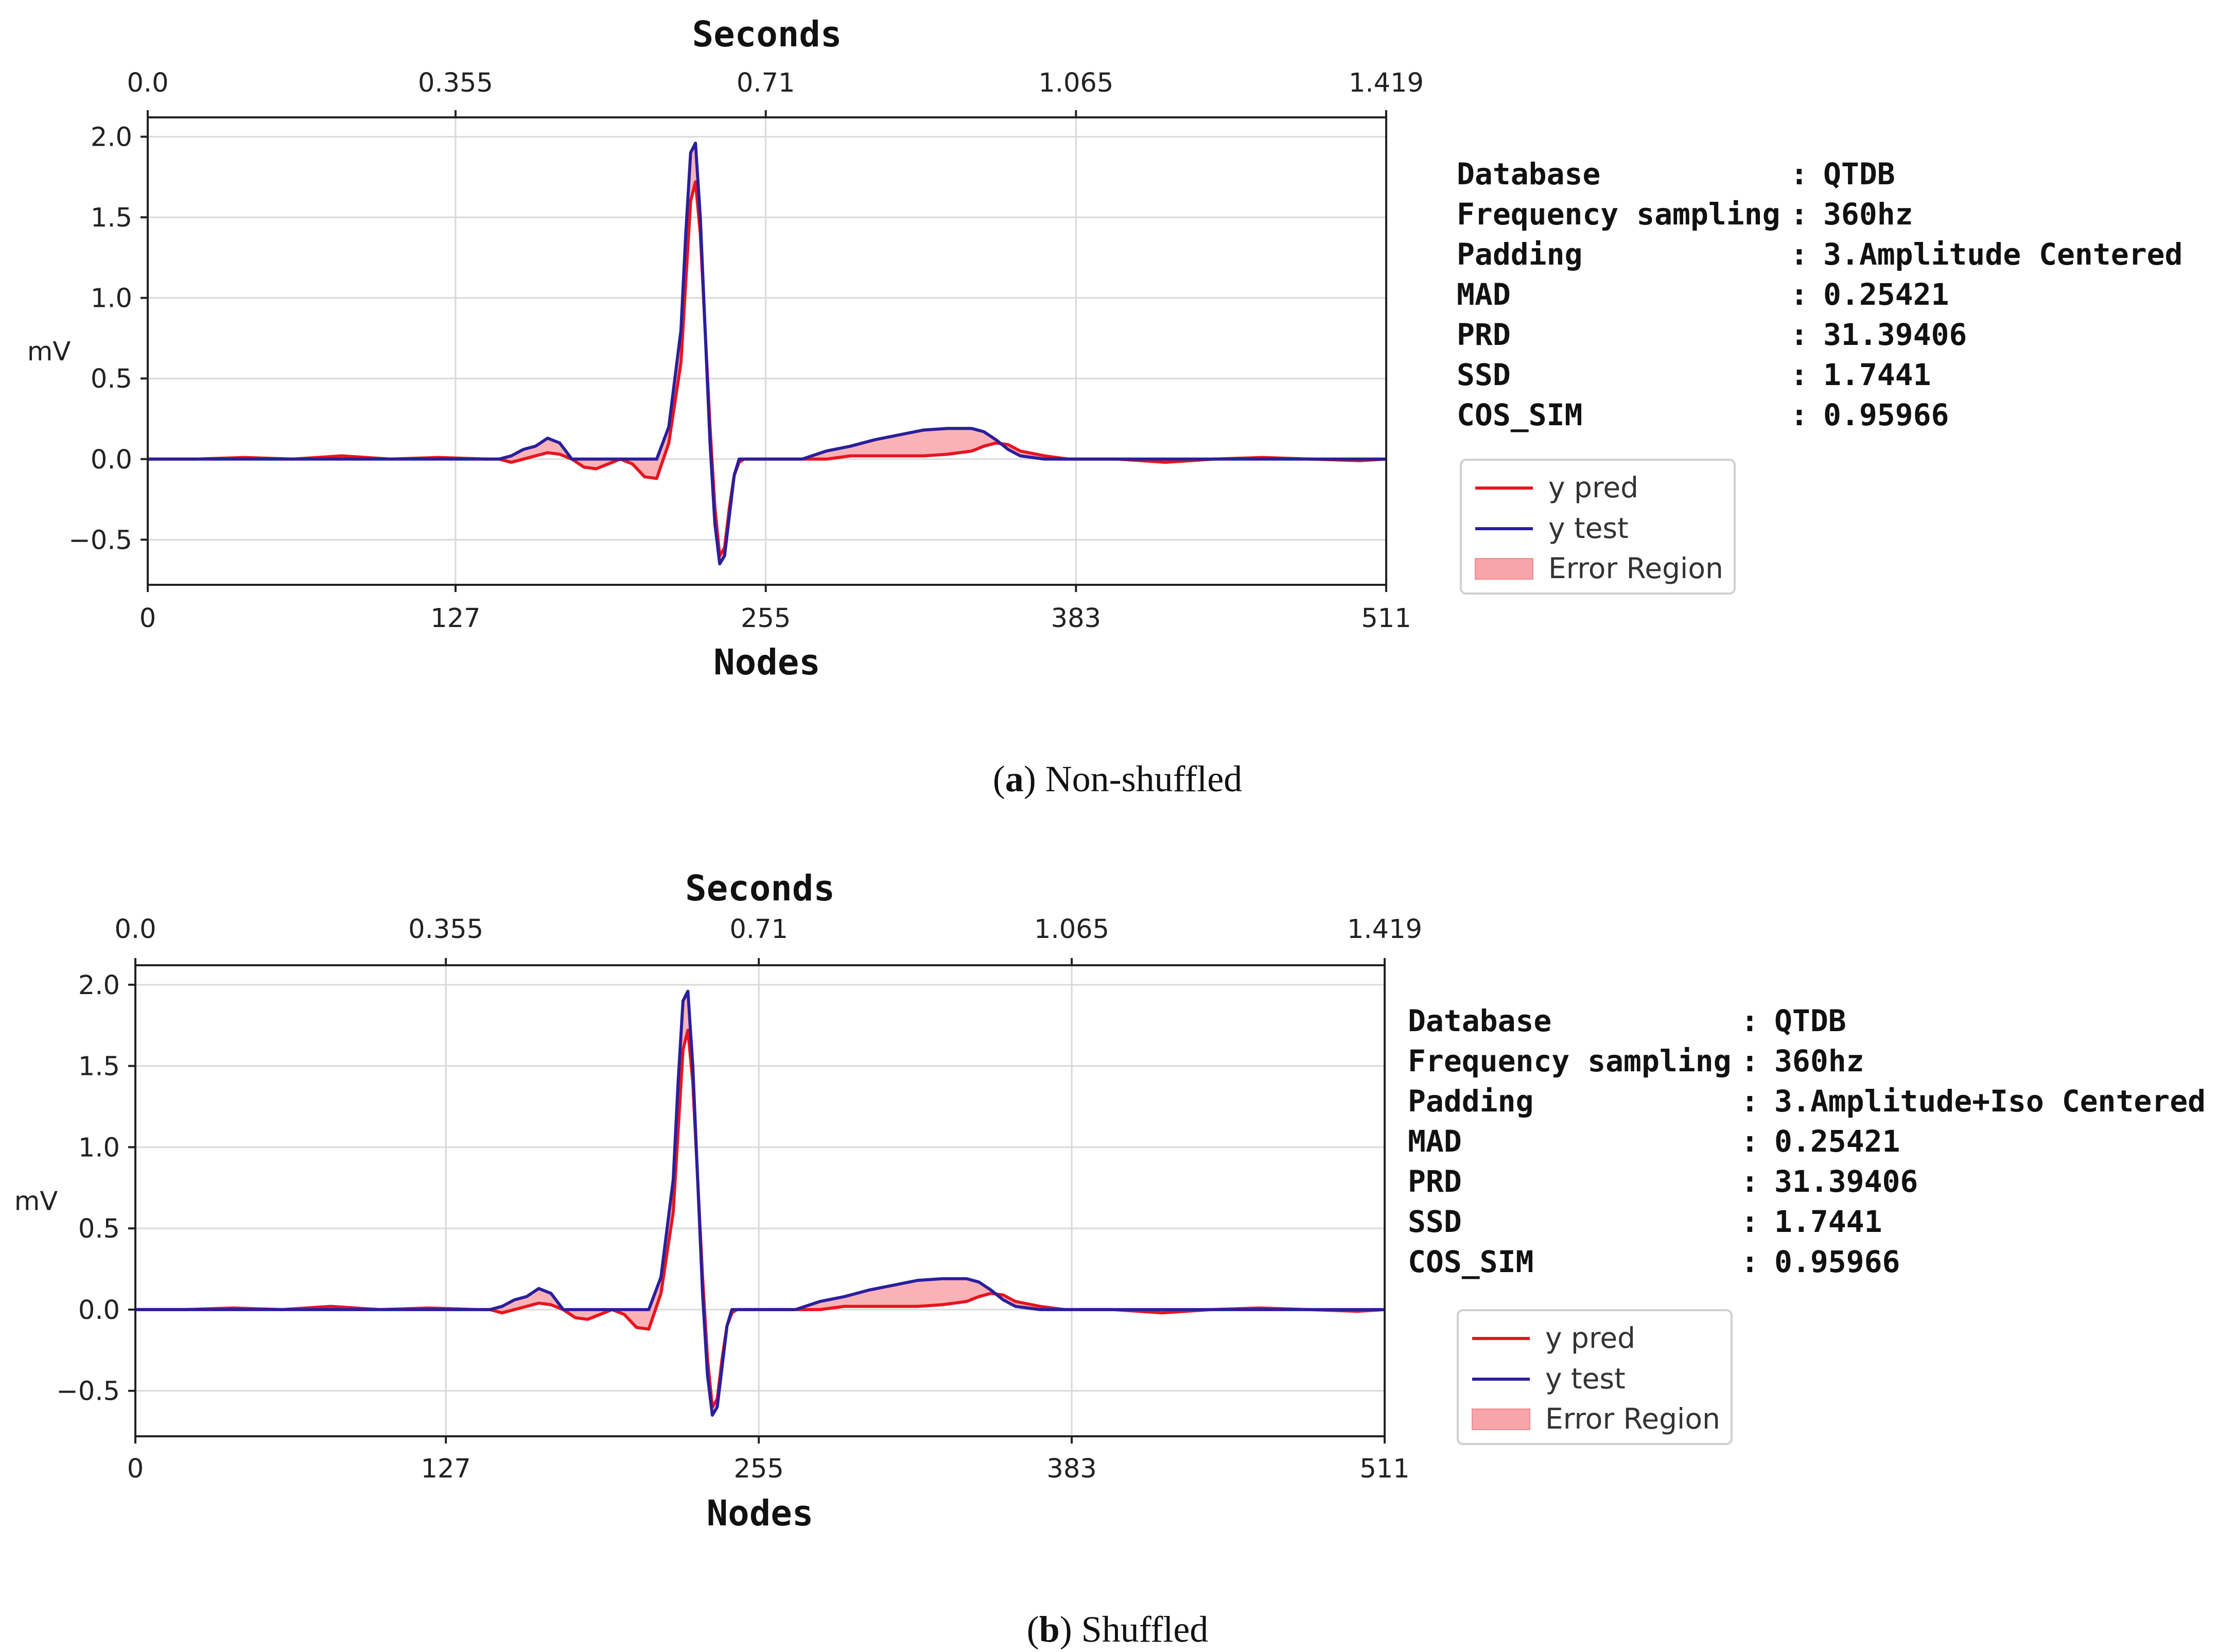  What do you see at coordinates (1886, 294) in the screenshot?
I see `metric-value: 0.25421` at bounding box center [1886, 294].